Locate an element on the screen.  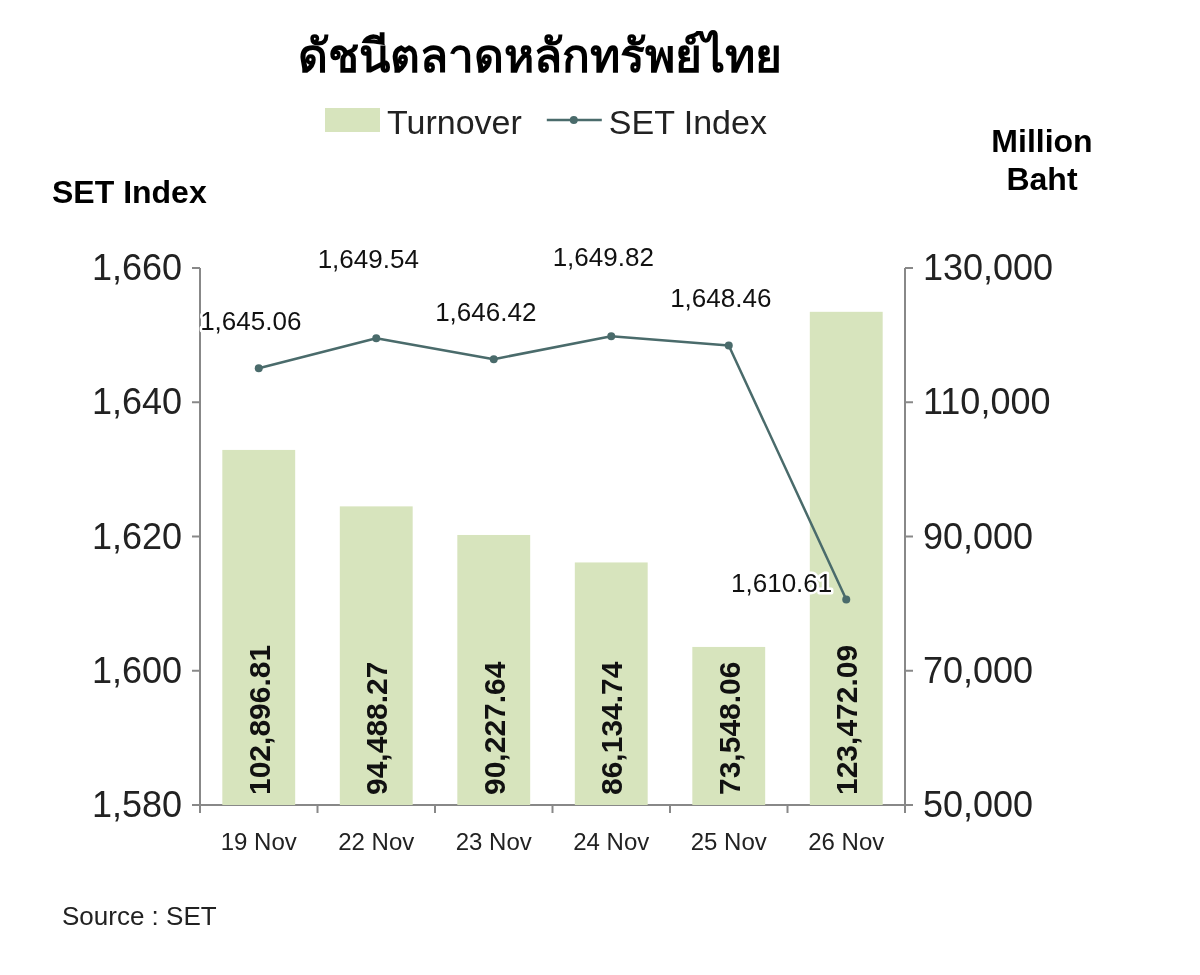
y-tick-label: 1,580 is located at coordinates (136, 804).